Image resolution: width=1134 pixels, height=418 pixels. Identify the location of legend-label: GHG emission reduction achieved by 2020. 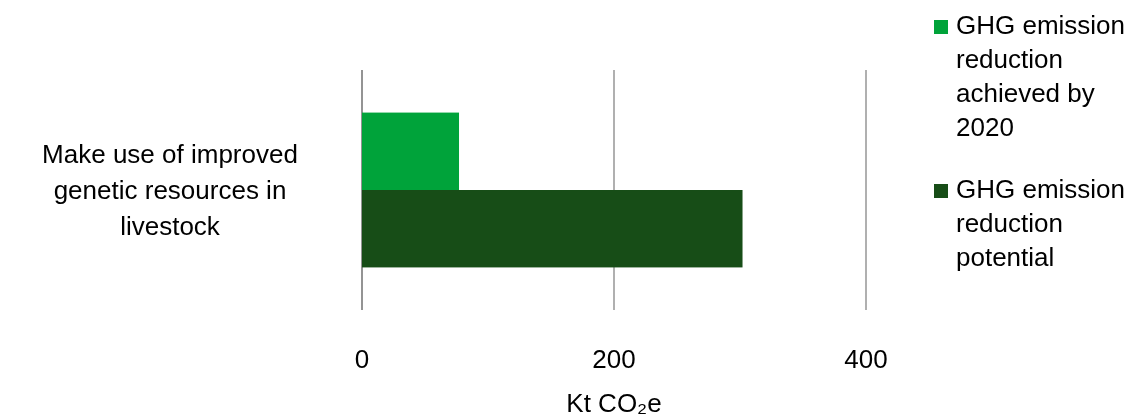
(1041, 76).